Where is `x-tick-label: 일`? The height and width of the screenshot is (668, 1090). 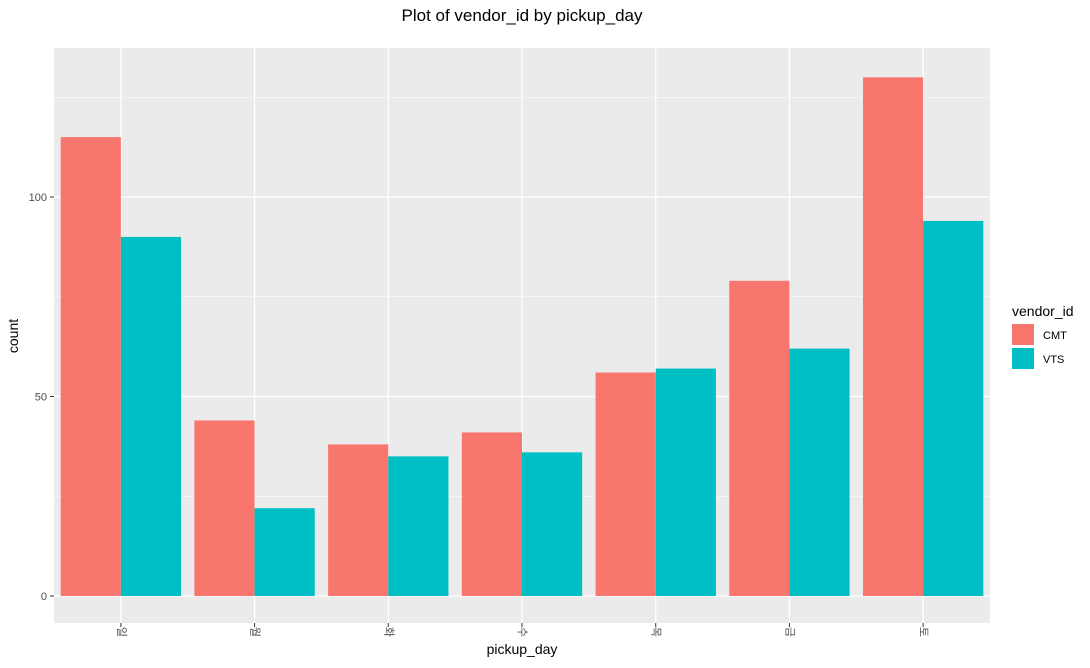
x-tick-label: 일 is located at coordinates (122, 632).